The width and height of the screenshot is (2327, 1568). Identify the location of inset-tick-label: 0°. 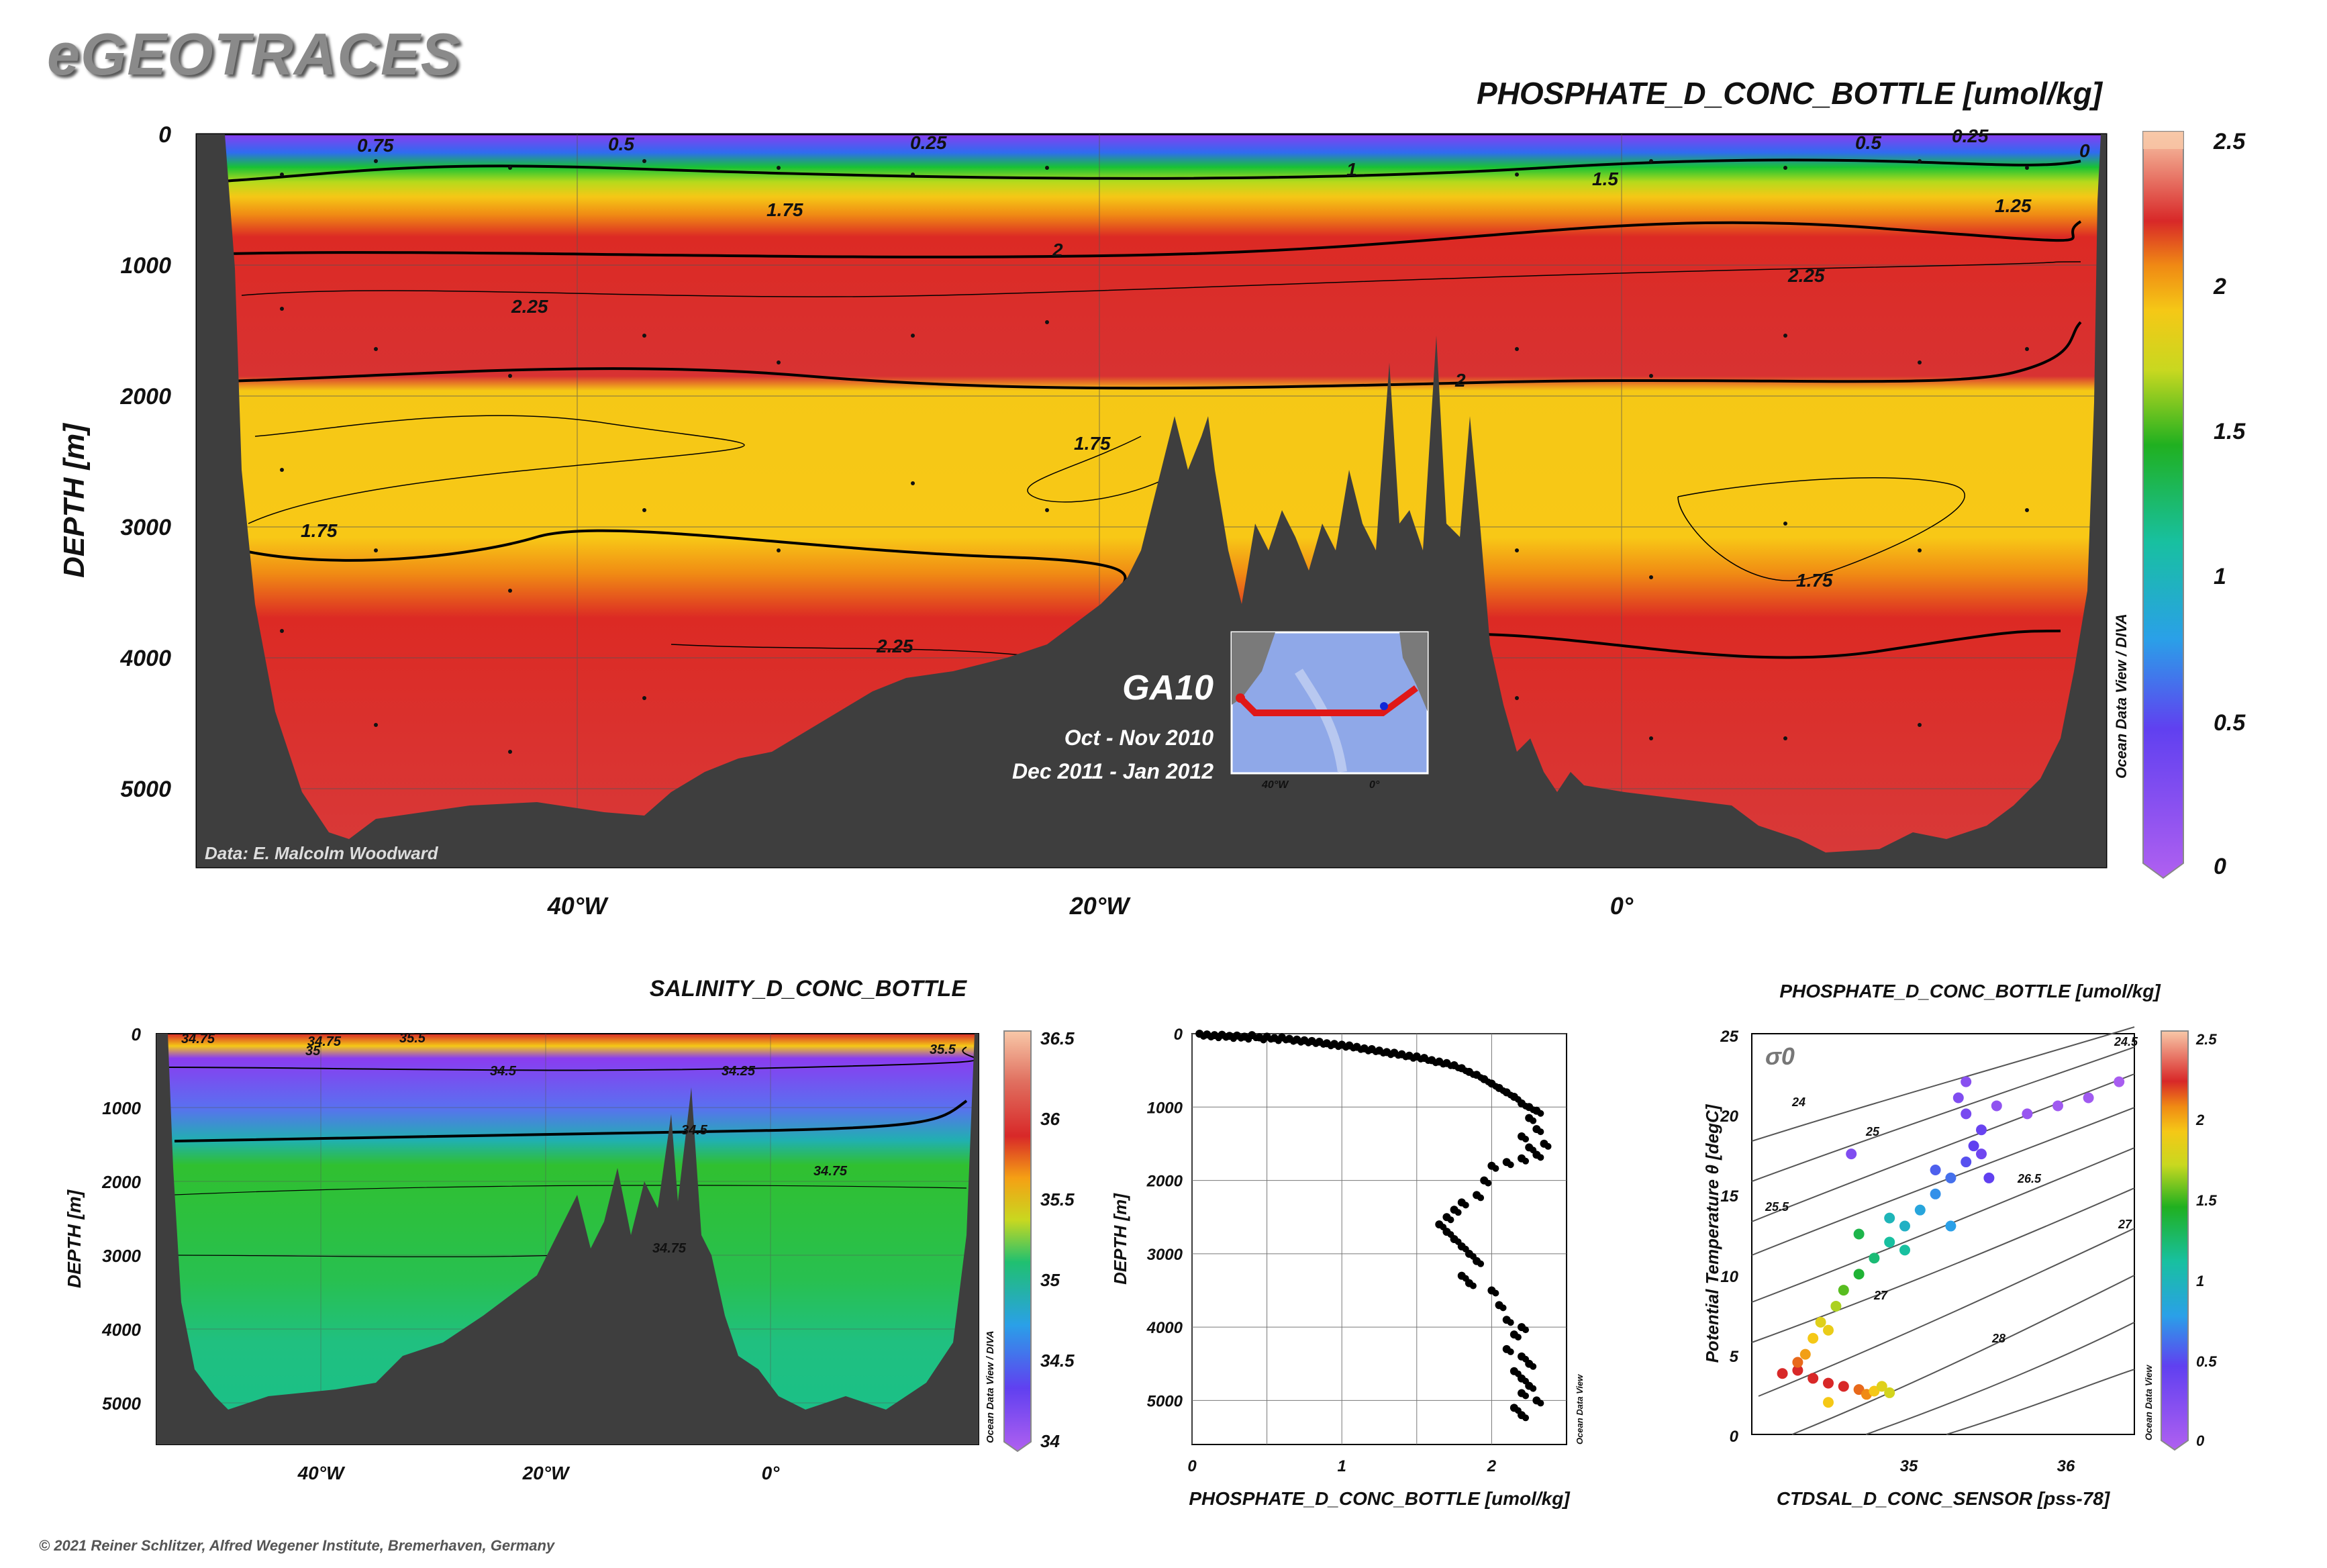
(1374, 785).